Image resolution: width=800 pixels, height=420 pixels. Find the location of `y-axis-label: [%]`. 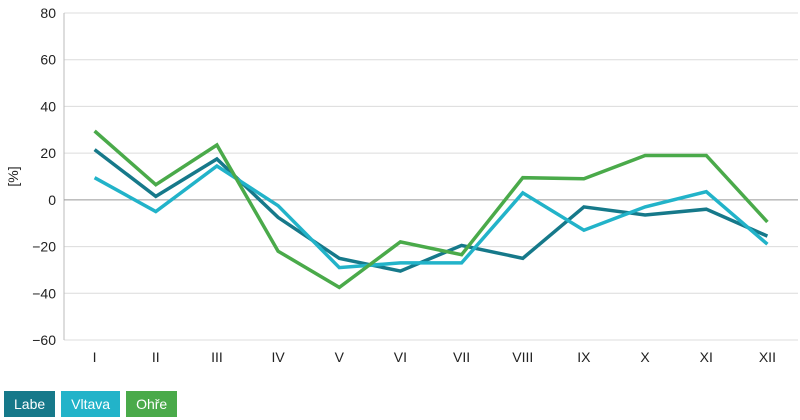

y-axis-label: [%] is located at coordinates (13, 176).